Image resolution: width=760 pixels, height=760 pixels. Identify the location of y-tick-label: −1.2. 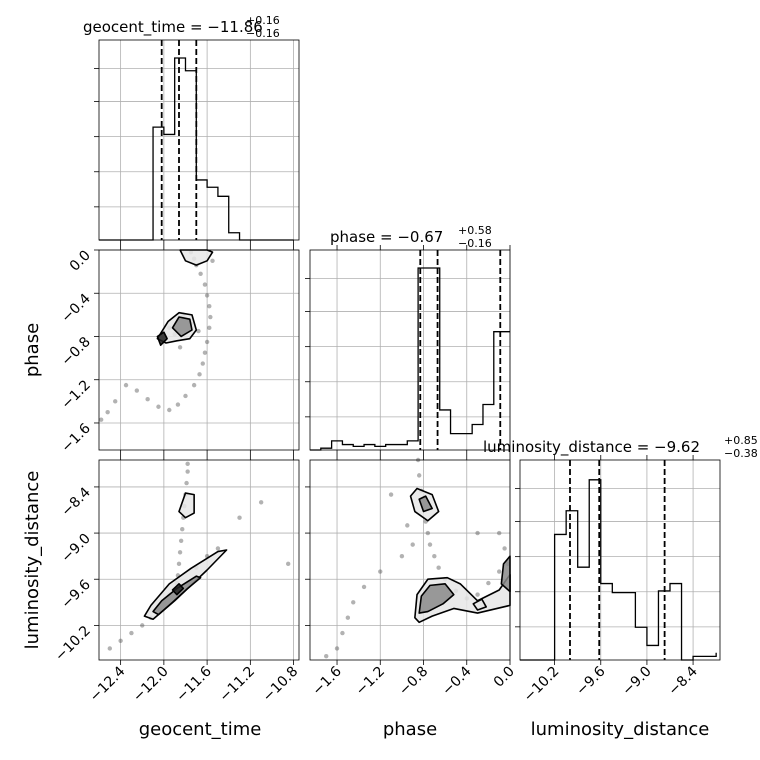
(75, 394).